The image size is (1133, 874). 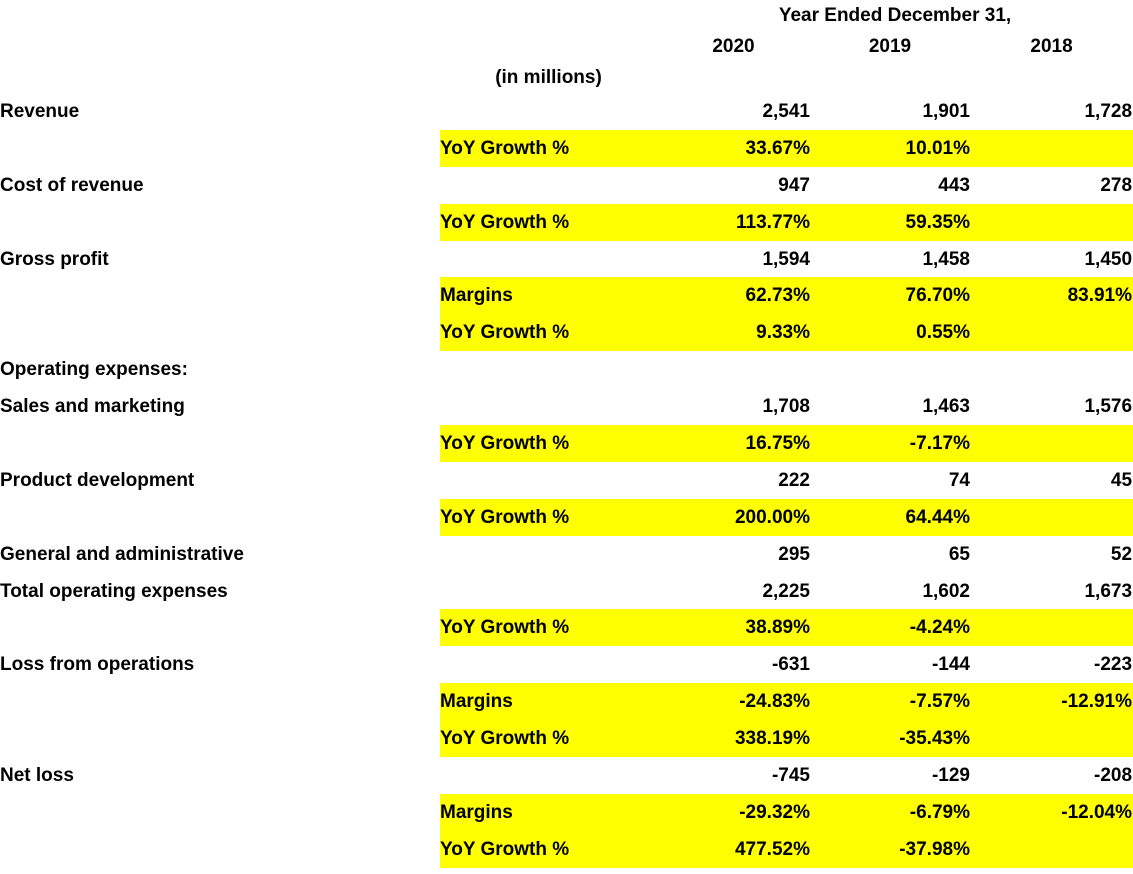 I want to click on value-2020: -29.32%, so click(x=733, y=812).